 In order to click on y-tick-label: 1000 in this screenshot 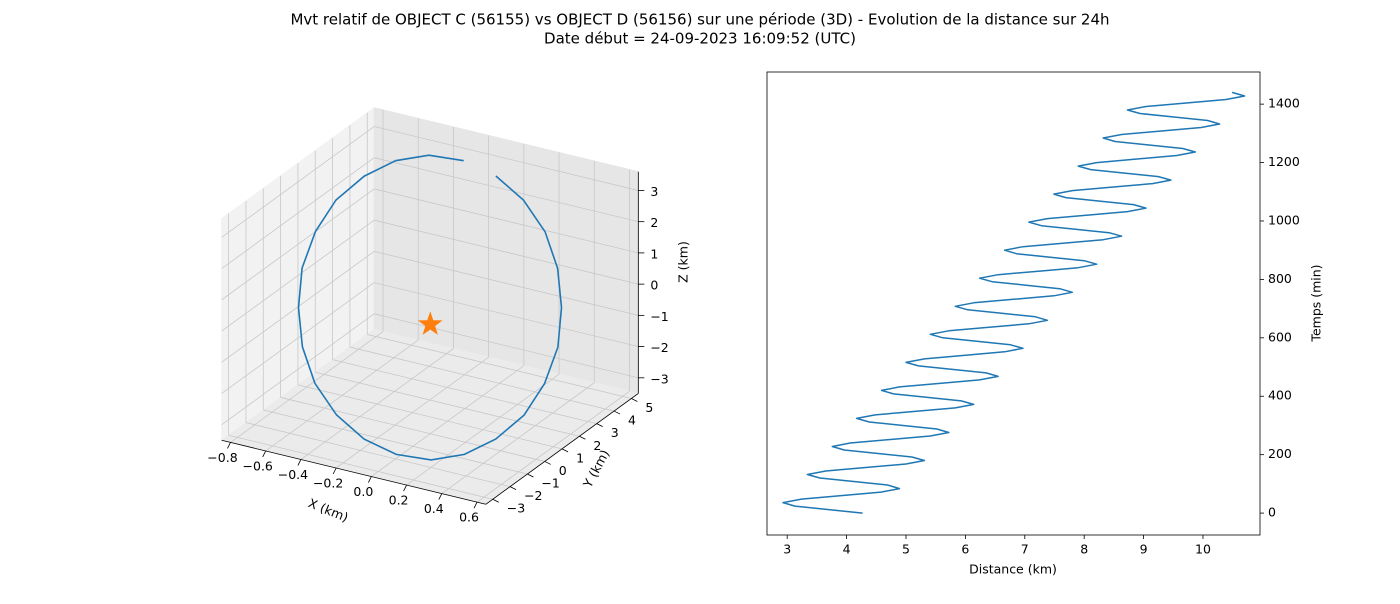, I will do `click(1284, 219)`.